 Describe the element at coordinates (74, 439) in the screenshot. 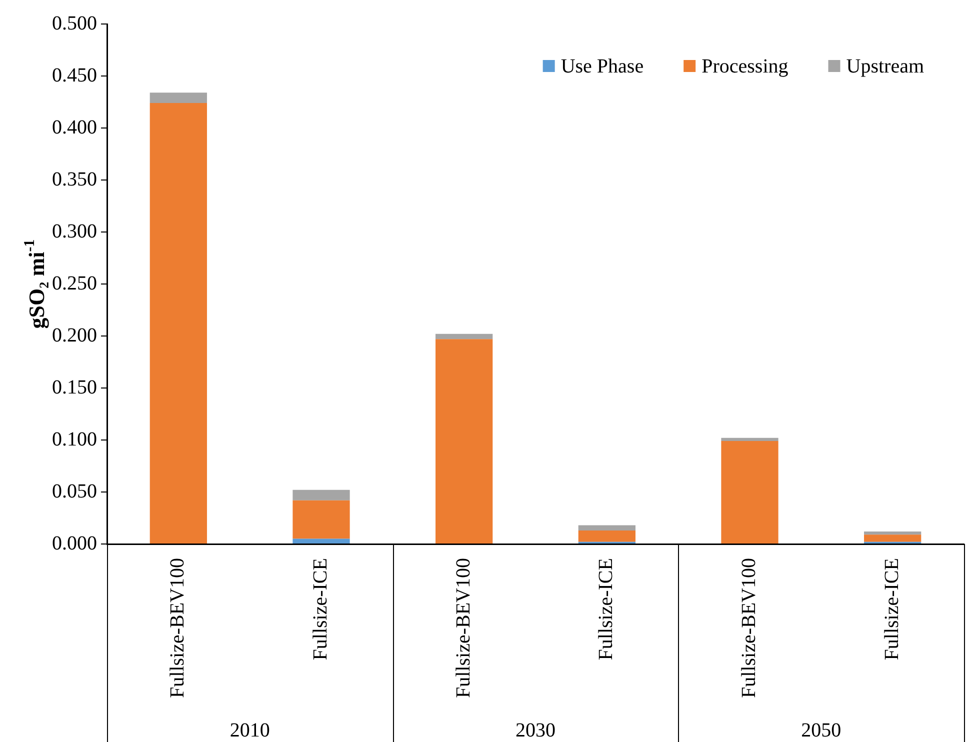

I see `y-tick-label: 0.100` at that location.